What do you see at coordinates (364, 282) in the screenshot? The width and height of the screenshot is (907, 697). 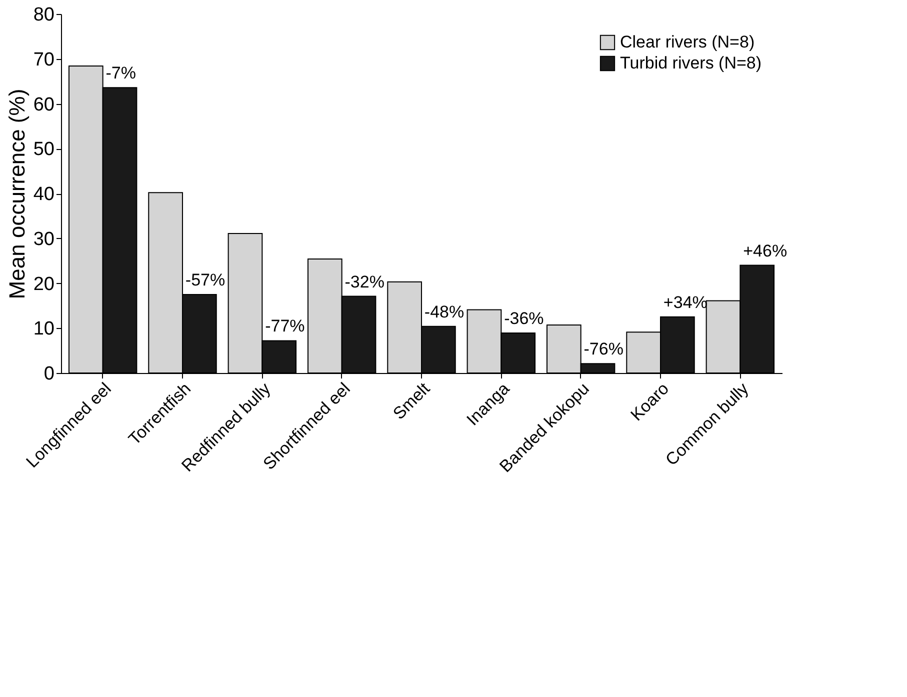 I see `annotation: -32%` at bounding box center [364, 282].